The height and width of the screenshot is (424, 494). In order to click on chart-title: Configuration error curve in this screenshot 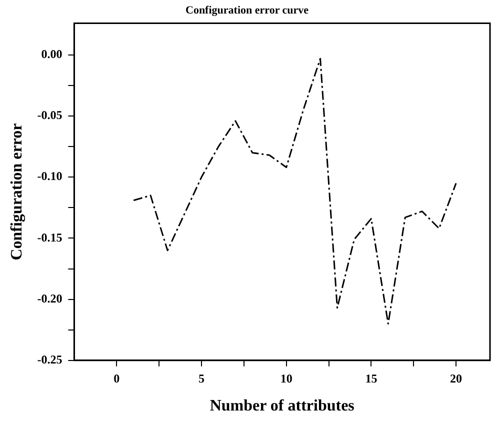, I will do `click(247, 10)`.